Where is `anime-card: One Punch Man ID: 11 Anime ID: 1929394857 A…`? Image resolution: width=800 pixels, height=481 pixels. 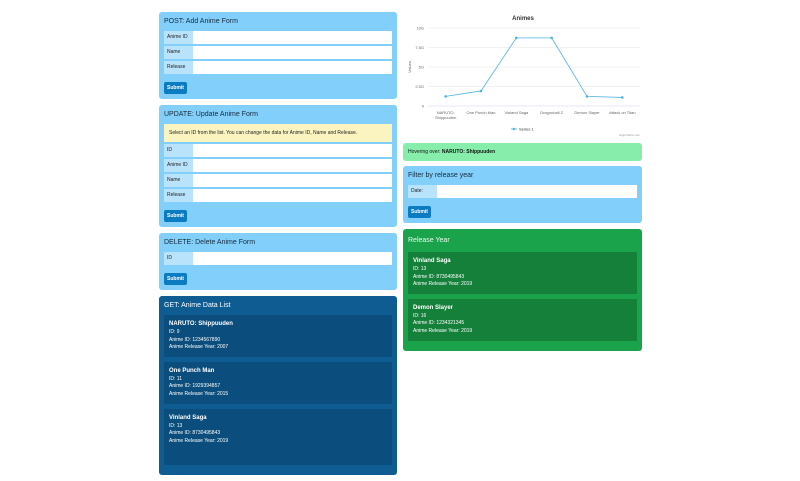
anime-card: One Punch Man ID: 11 Anime ID: 1929394857 A… is located at coordinates (278, 382).